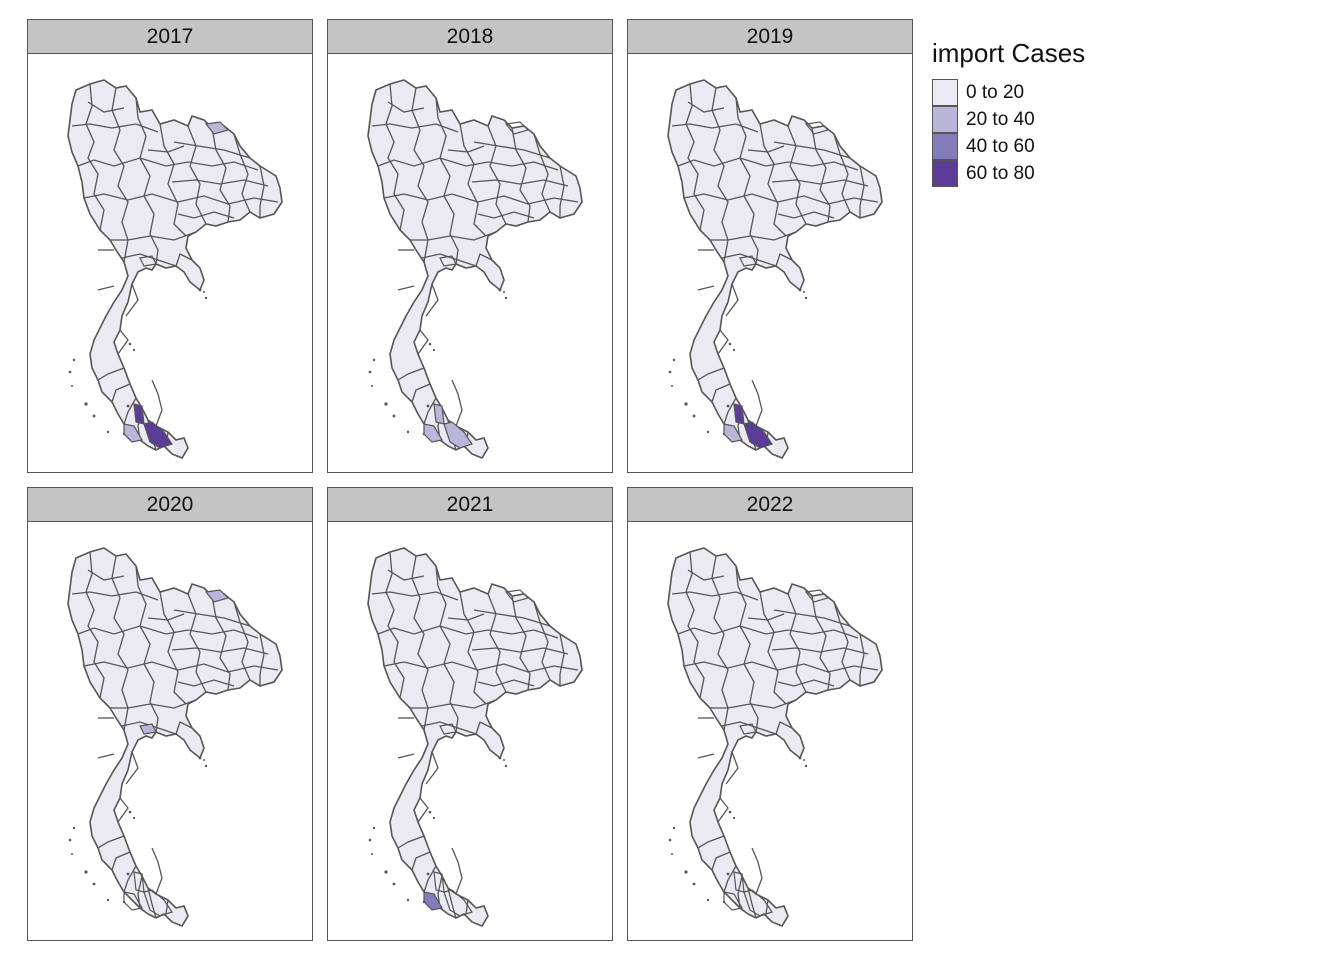  I want to click on facet-strip-label: 2019, so click(770, 37).